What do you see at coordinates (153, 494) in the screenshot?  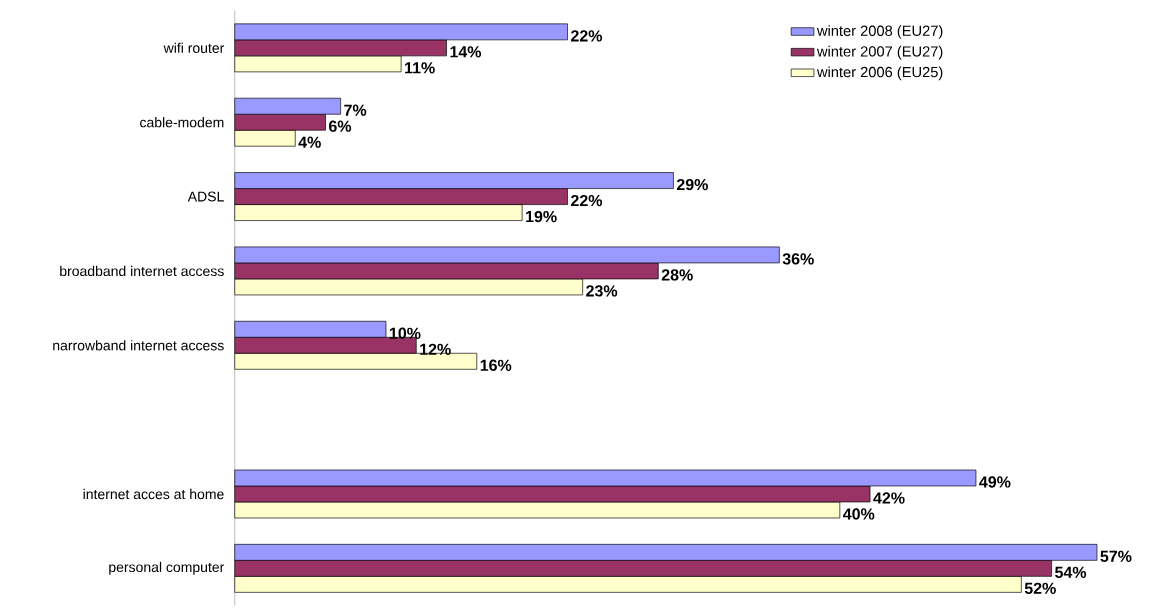 I see `y-tick-label: internet acces at home` at bounding box center [153, 494].